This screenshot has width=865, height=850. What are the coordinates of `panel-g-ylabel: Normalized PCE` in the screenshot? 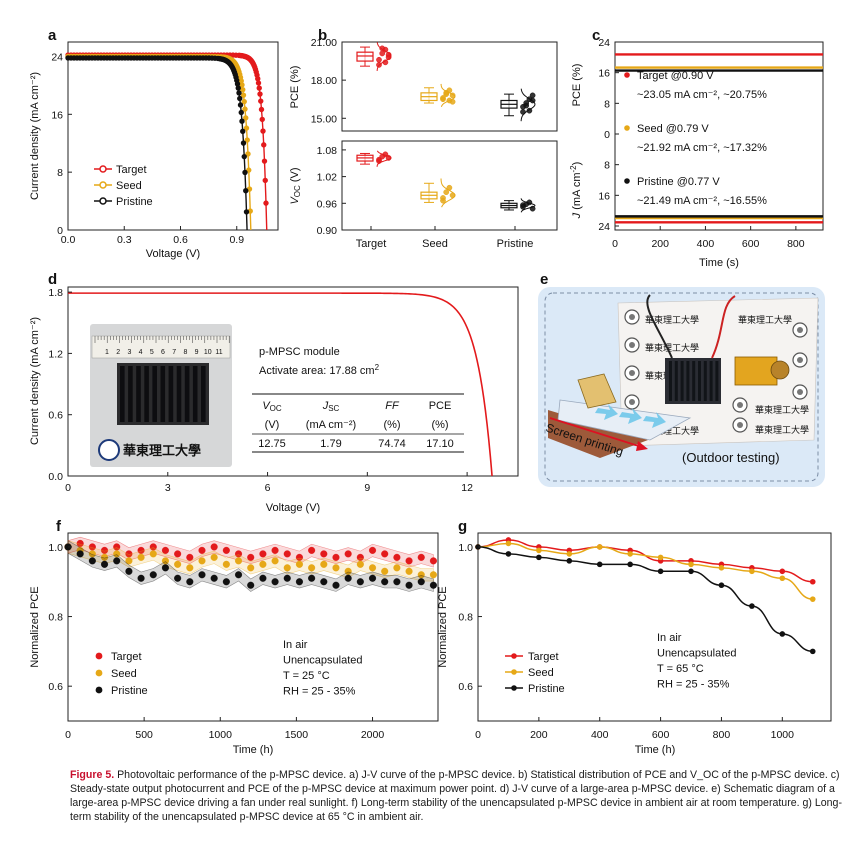 It's located at (443, 626).